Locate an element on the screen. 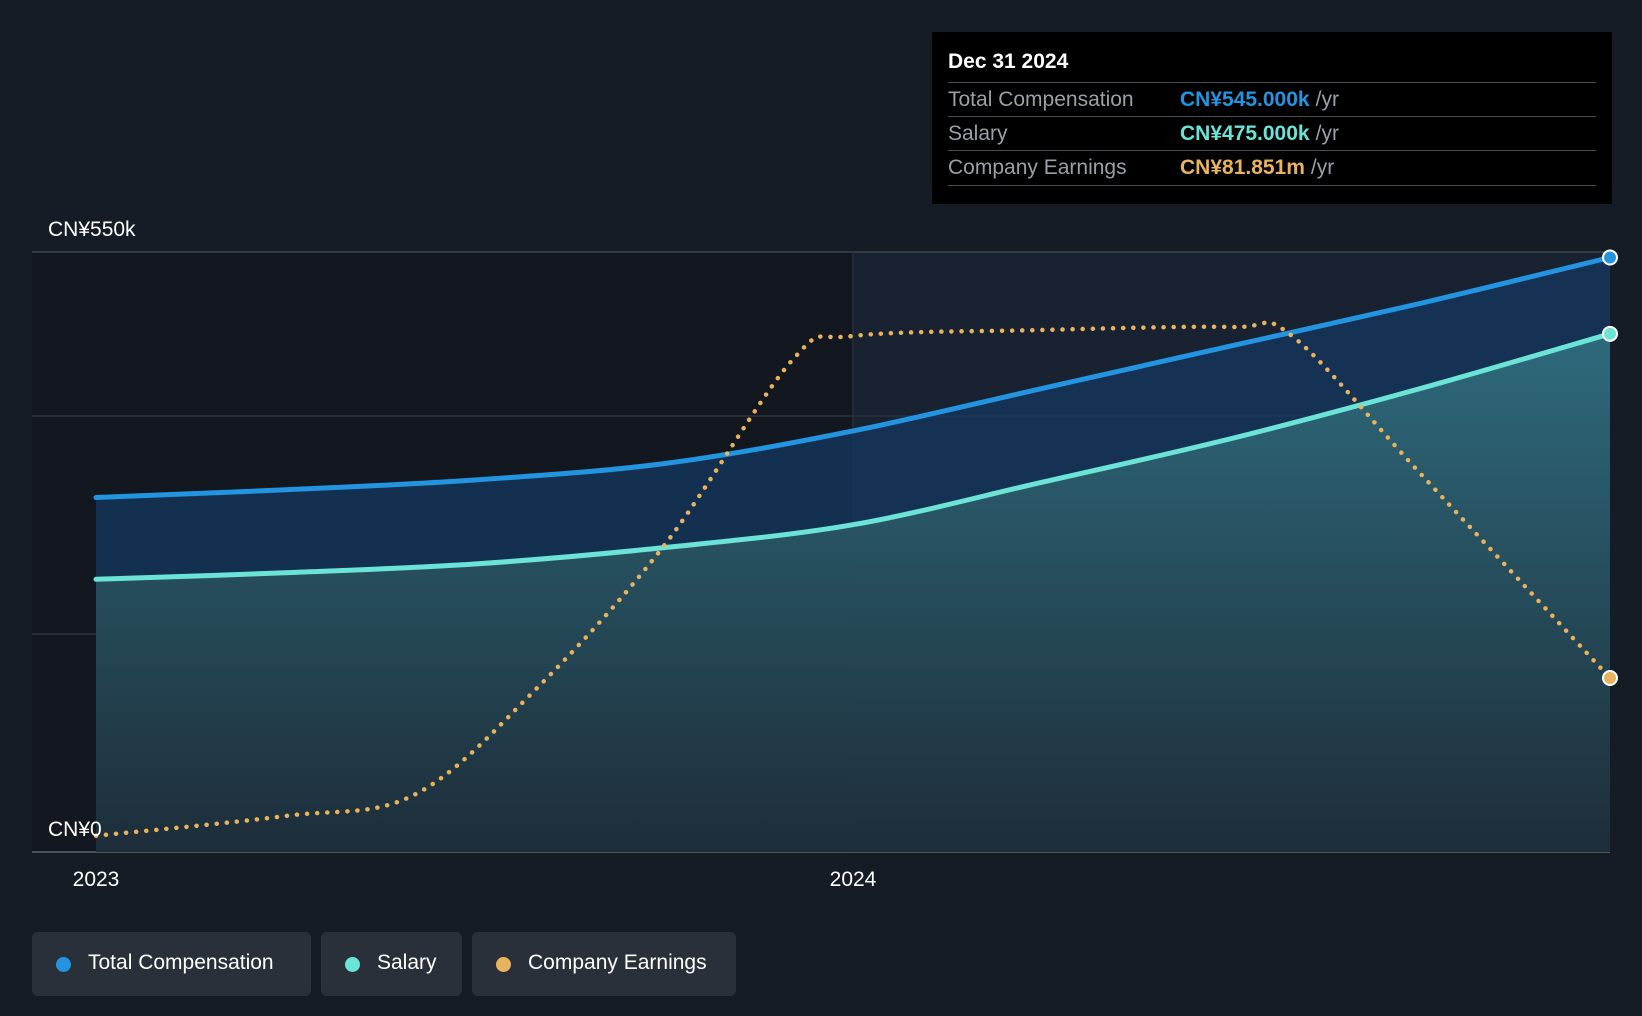 The width and height of the screenshot is (1642, 1016). tooltip-row-total-compensation: Total Compensation CN¥545.000k/yr is located at coordinates (1272, 99).